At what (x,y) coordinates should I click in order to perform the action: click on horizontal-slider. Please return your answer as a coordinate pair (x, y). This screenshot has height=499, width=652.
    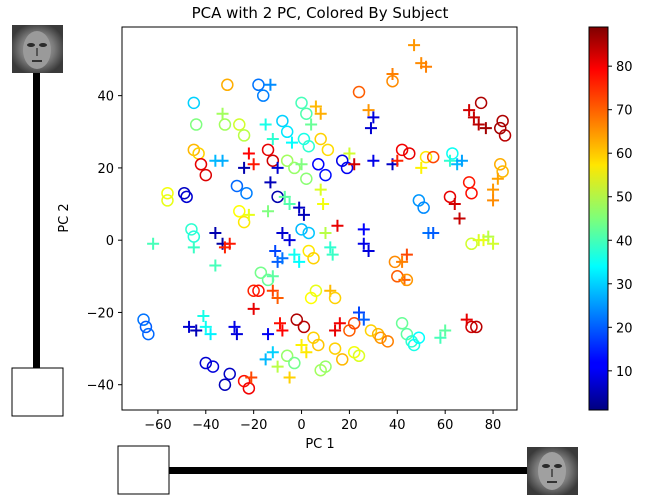
    Looking at the image, I should click on (347, 470).